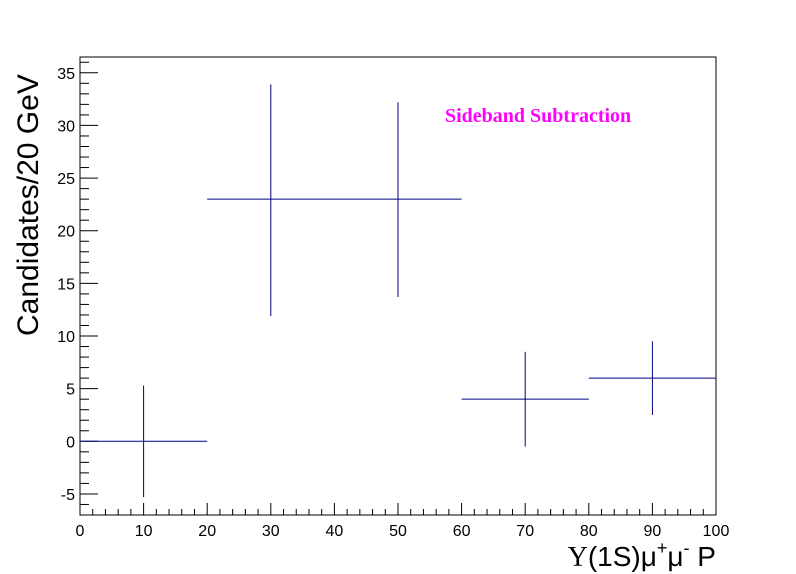 The image size is (796, 574). Describe the element at coordinates (662, 548) in the screenshot. I see `x-axis-title-sup1: +` at that location.